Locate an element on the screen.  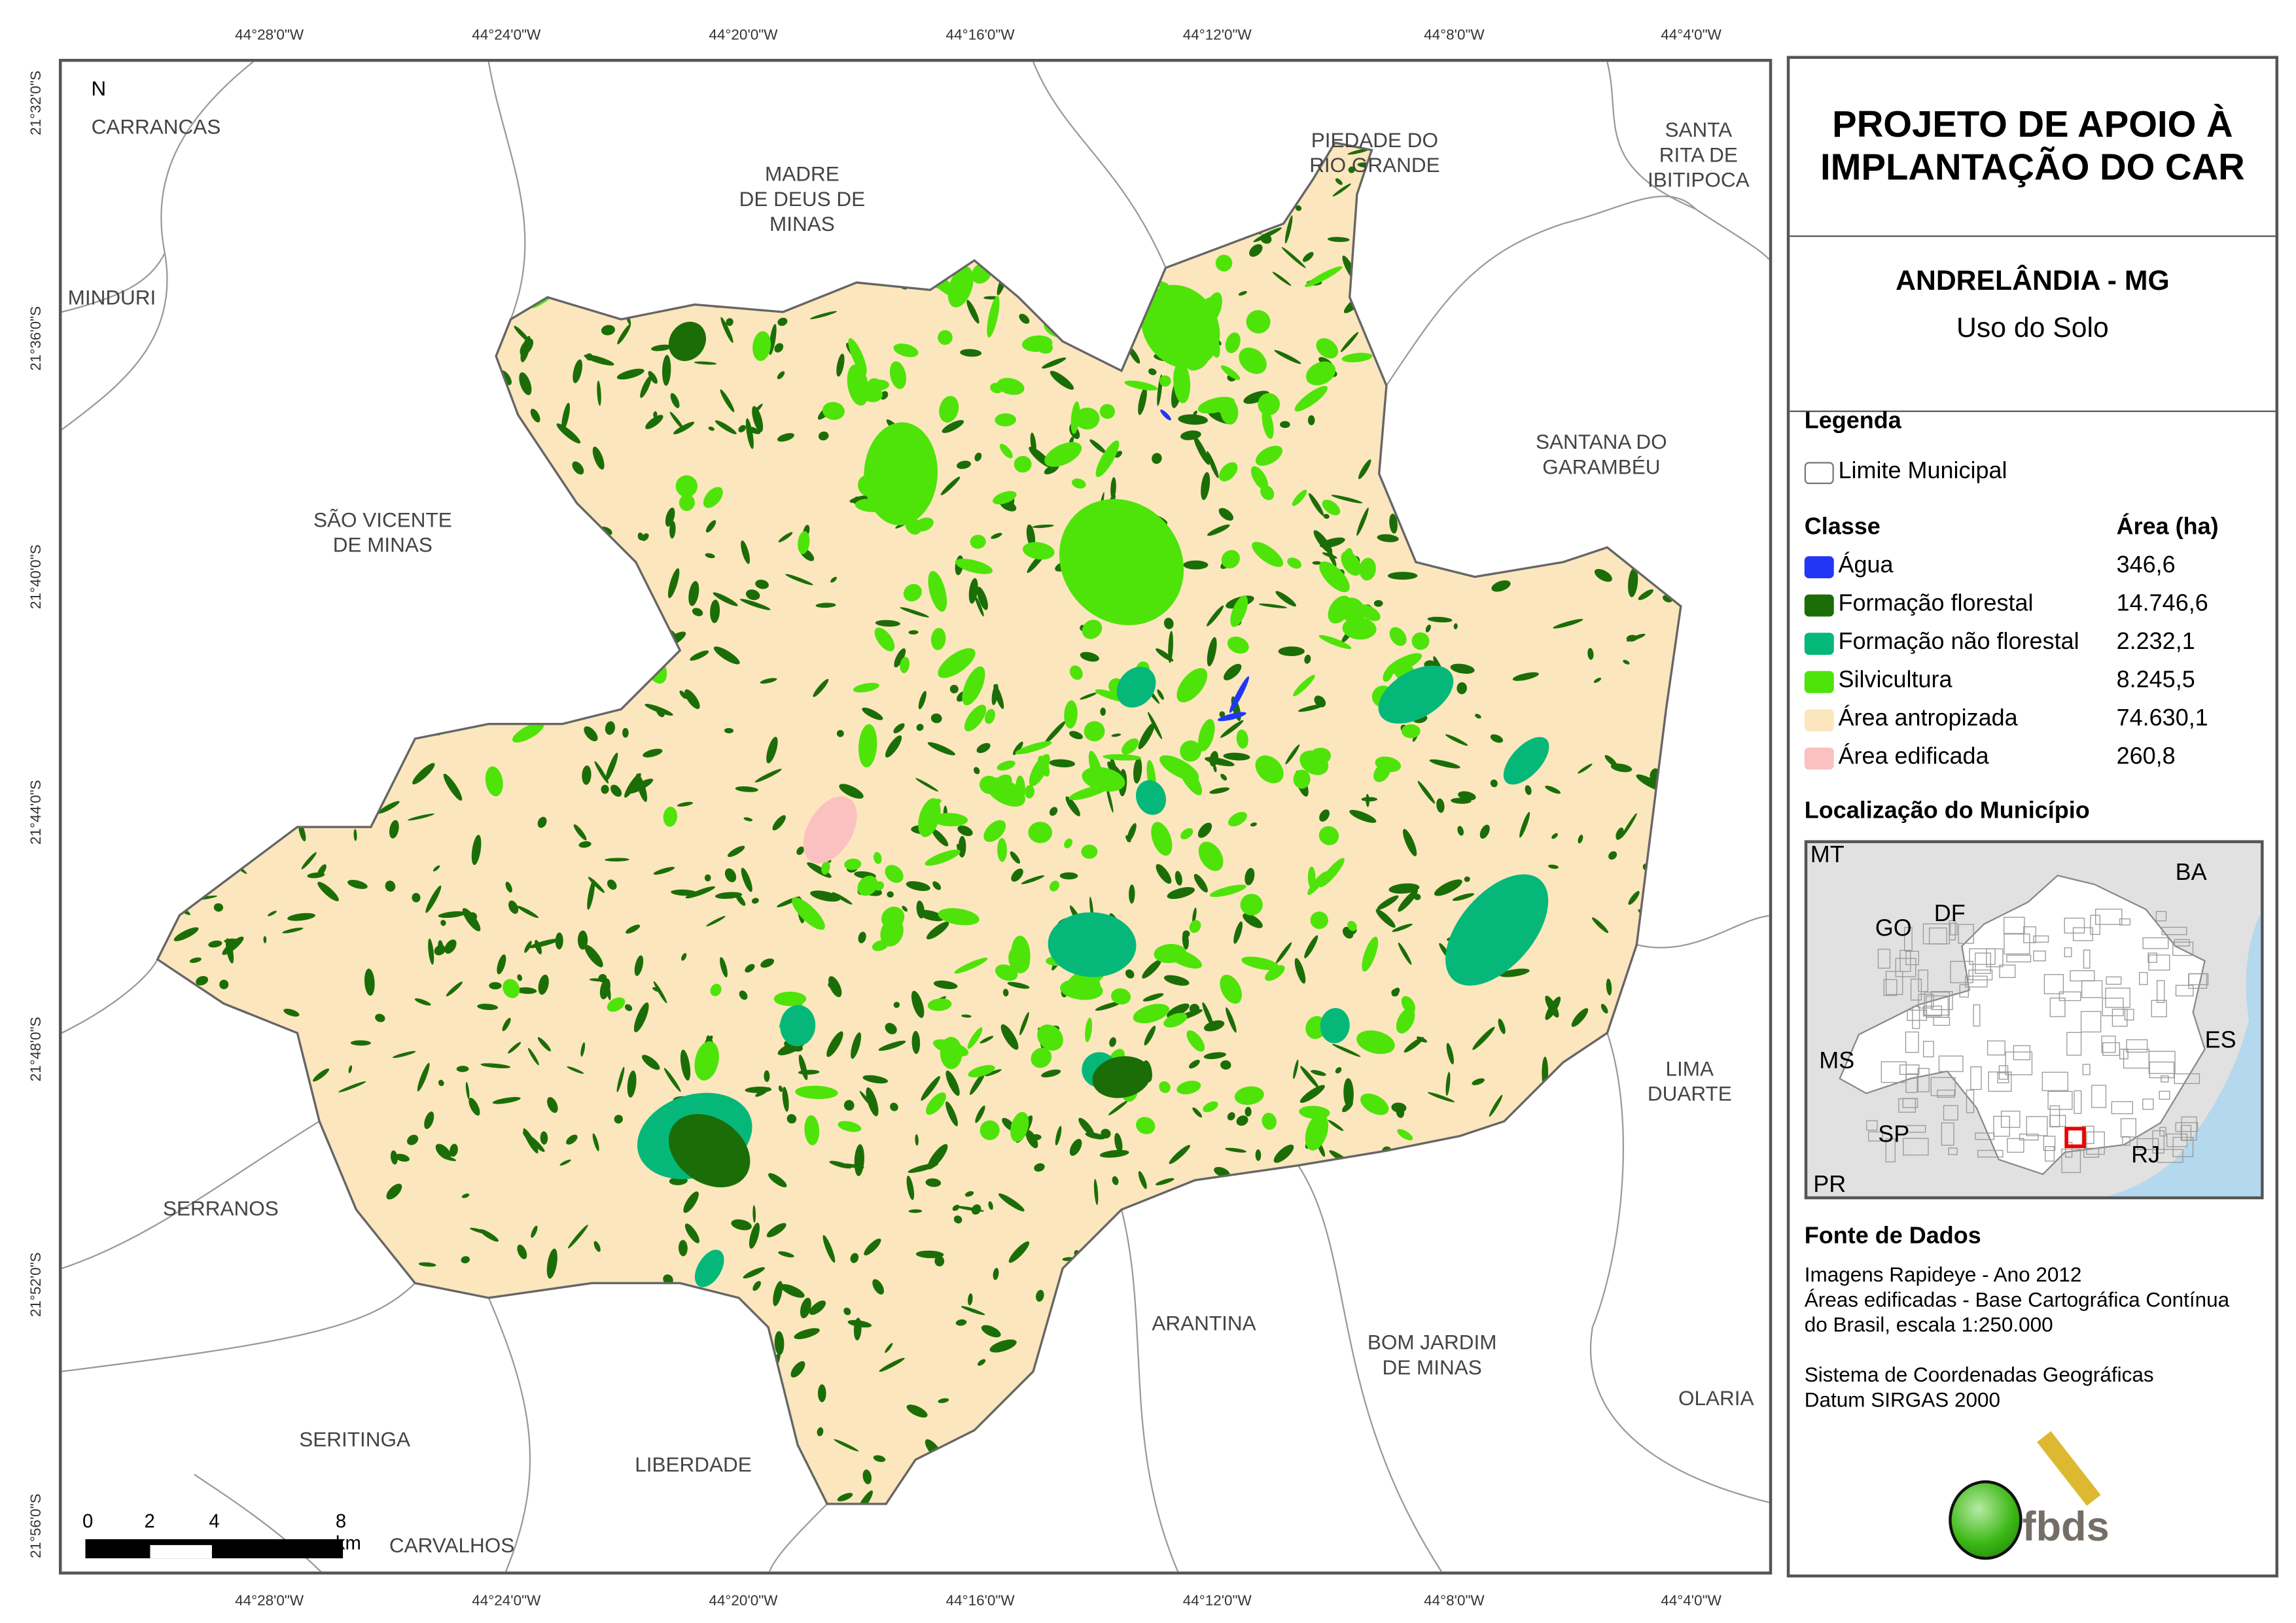
legend-class-item: Água is located at coordinates (1849, 566).